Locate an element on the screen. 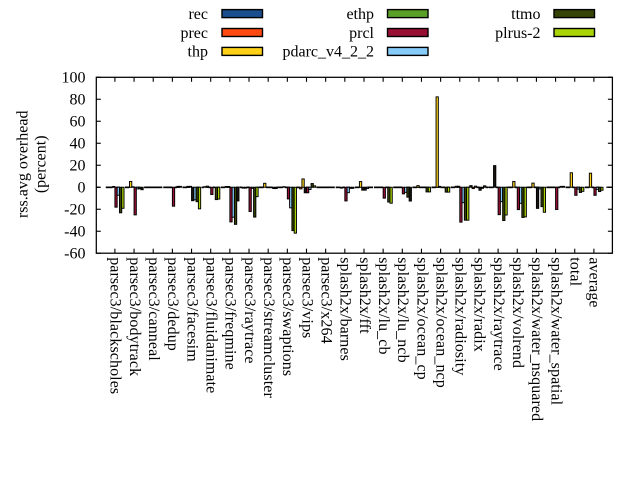 The height and width of the screenshot is (480, 640). svg-text: parsec3/streamcluster is located at coordinates (268, 327).